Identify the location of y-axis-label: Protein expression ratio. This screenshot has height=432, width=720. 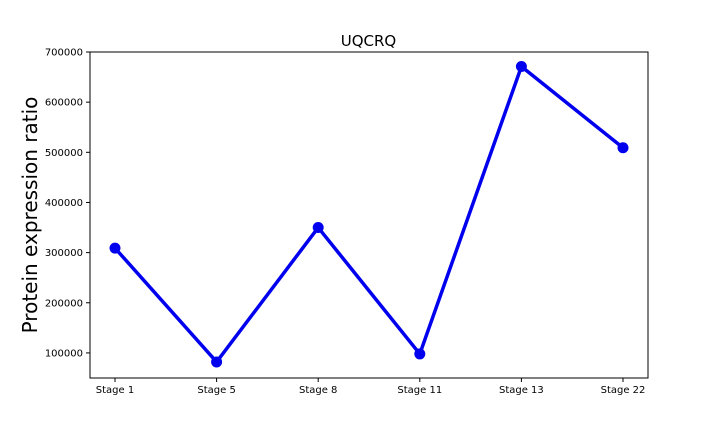
(30, 215).